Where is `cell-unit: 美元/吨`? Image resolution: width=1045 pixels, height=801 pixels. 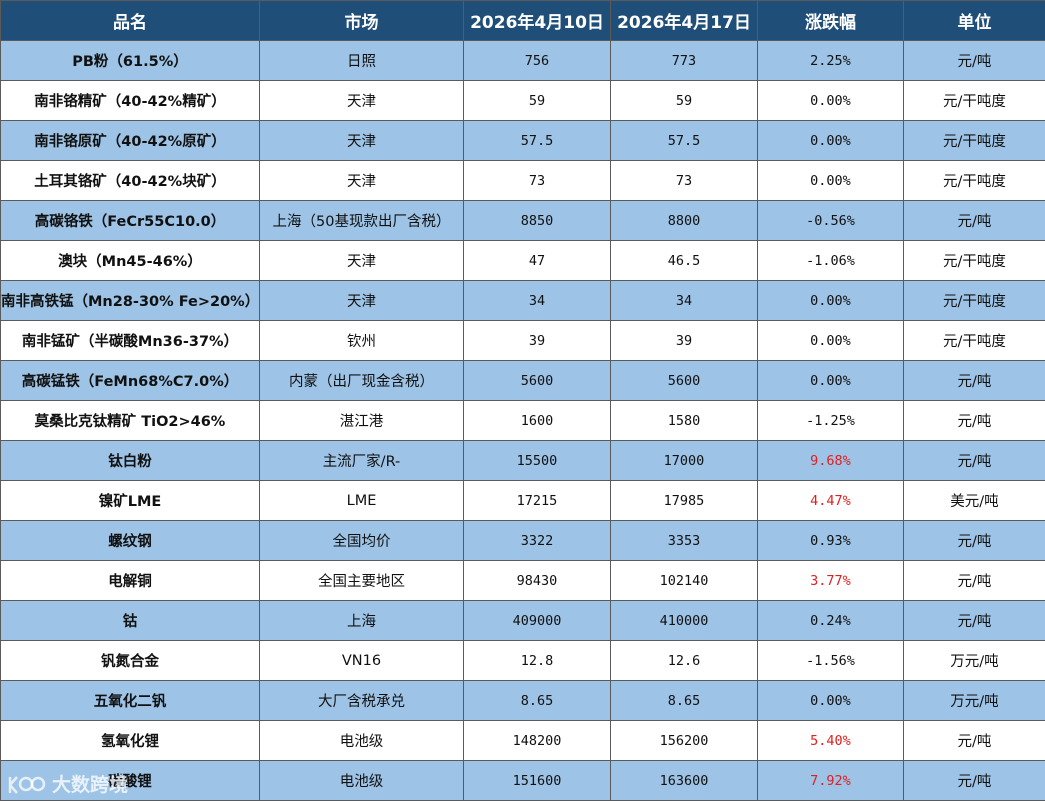 cell-unit: 美元/吨 is located at coordinates (974, 500).